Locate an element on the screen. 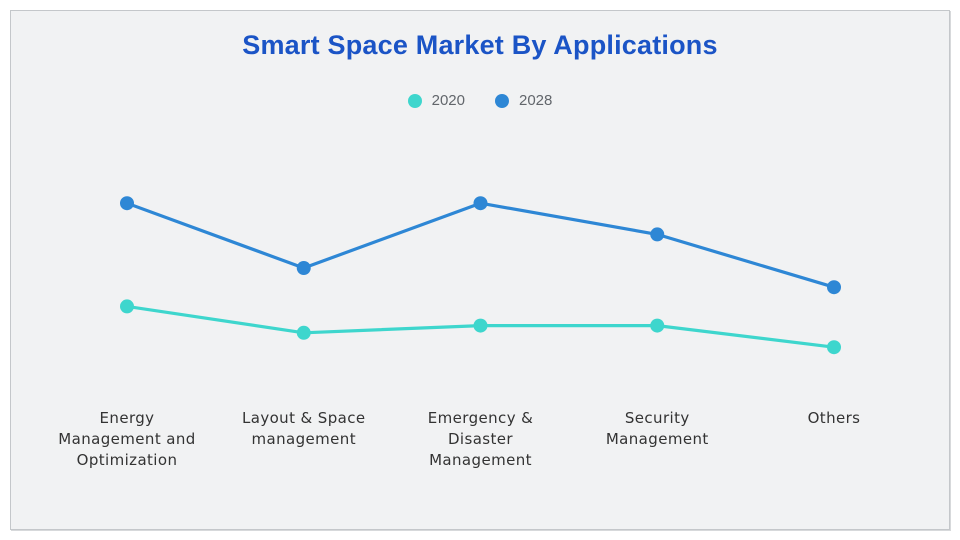 The image size is (960, 540). legend: 2020 2028 is located at coordinates (480, 100).